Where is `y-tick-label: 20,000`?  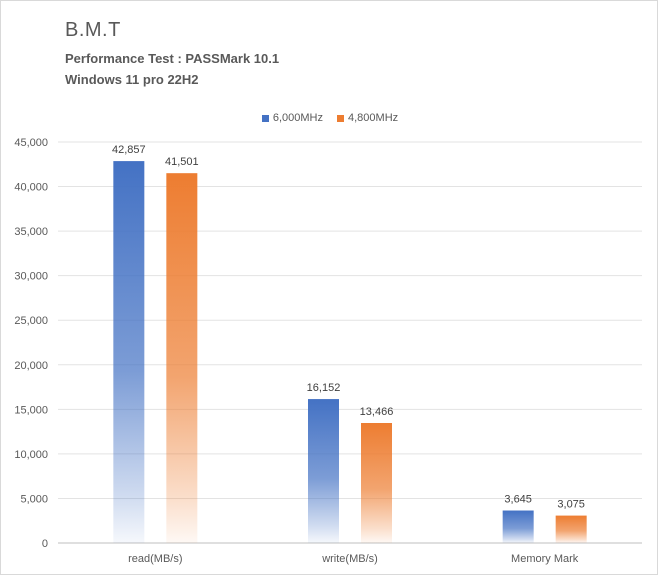 y-tick-label: 20,000 is located at coordinates (31, 366).